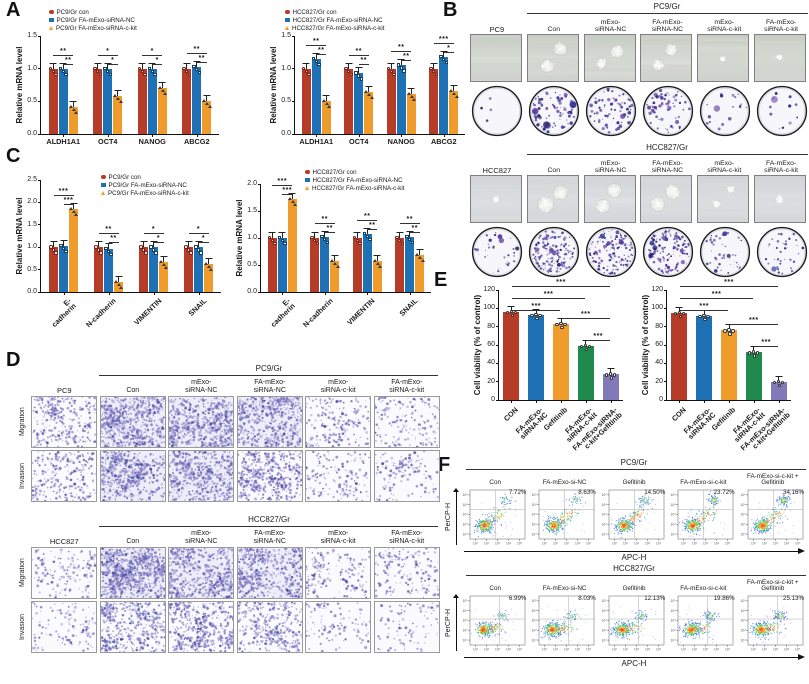 This screenshot has width=809, height=684. I want to click on quadrant-percentage: 7.72%, so click(517, 492).